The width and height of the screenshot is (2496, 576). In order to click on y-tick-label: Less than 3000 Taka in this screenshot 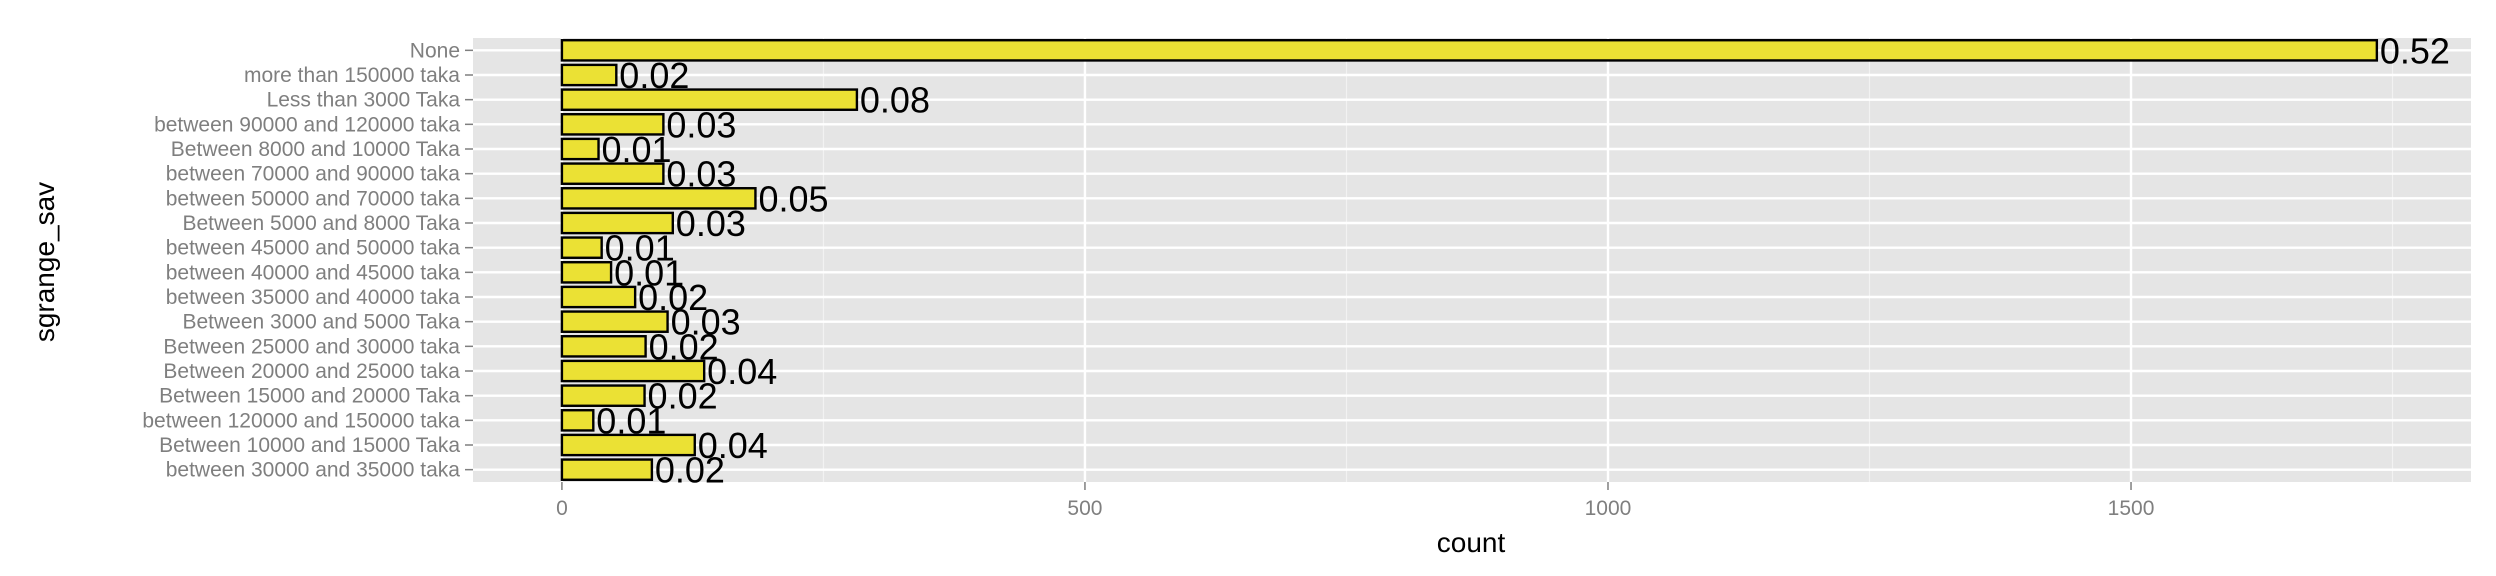, I will do `click(364, 100)`.